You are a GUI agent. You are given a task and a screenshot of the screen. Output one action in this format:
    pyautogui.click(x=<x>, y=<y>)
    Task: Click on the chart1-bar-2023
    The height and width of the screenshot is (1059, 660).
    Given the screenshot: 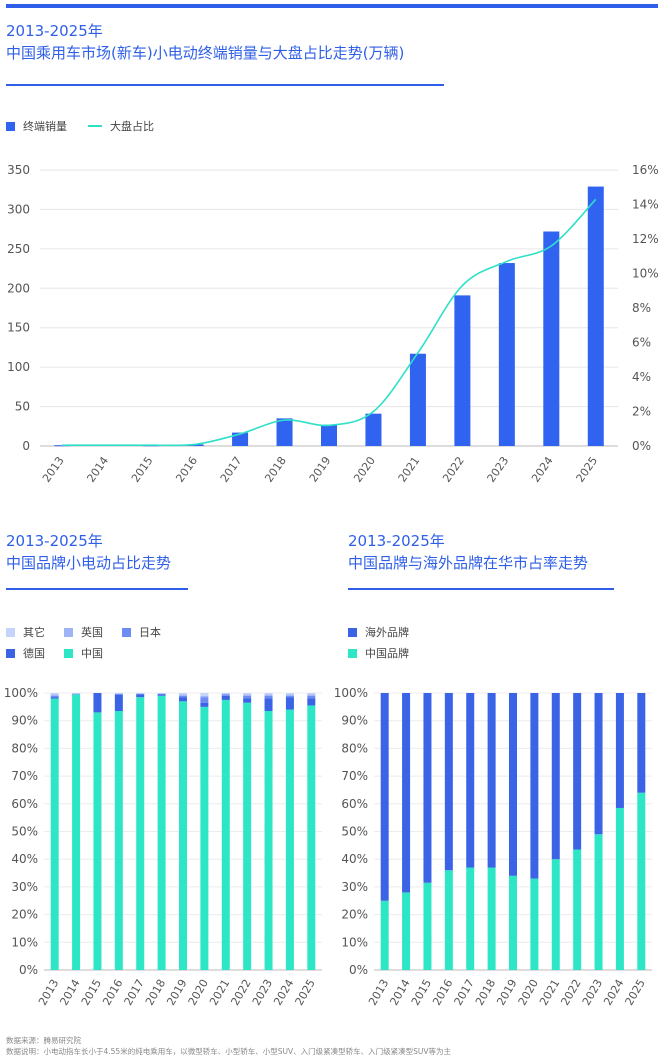 What is the action you would take?
    pyautogui.click(x=506, y=354)
    